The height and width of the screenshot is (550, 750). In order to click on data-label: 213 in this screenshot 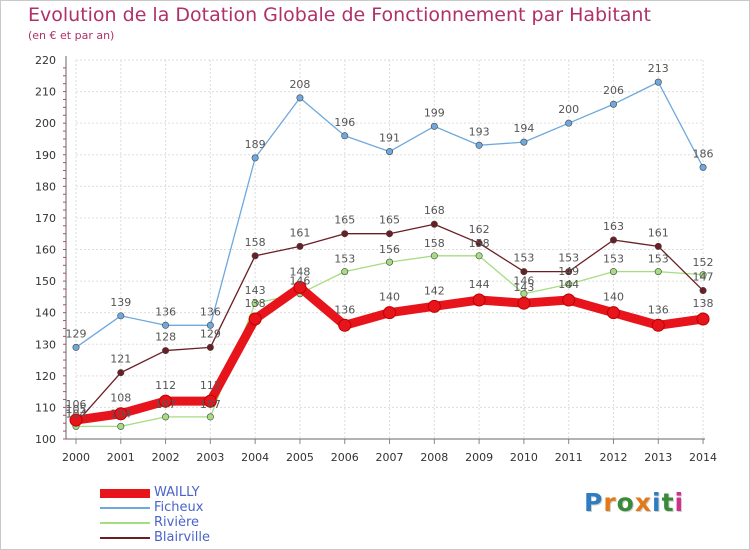, I will do `click(658, 68)`.